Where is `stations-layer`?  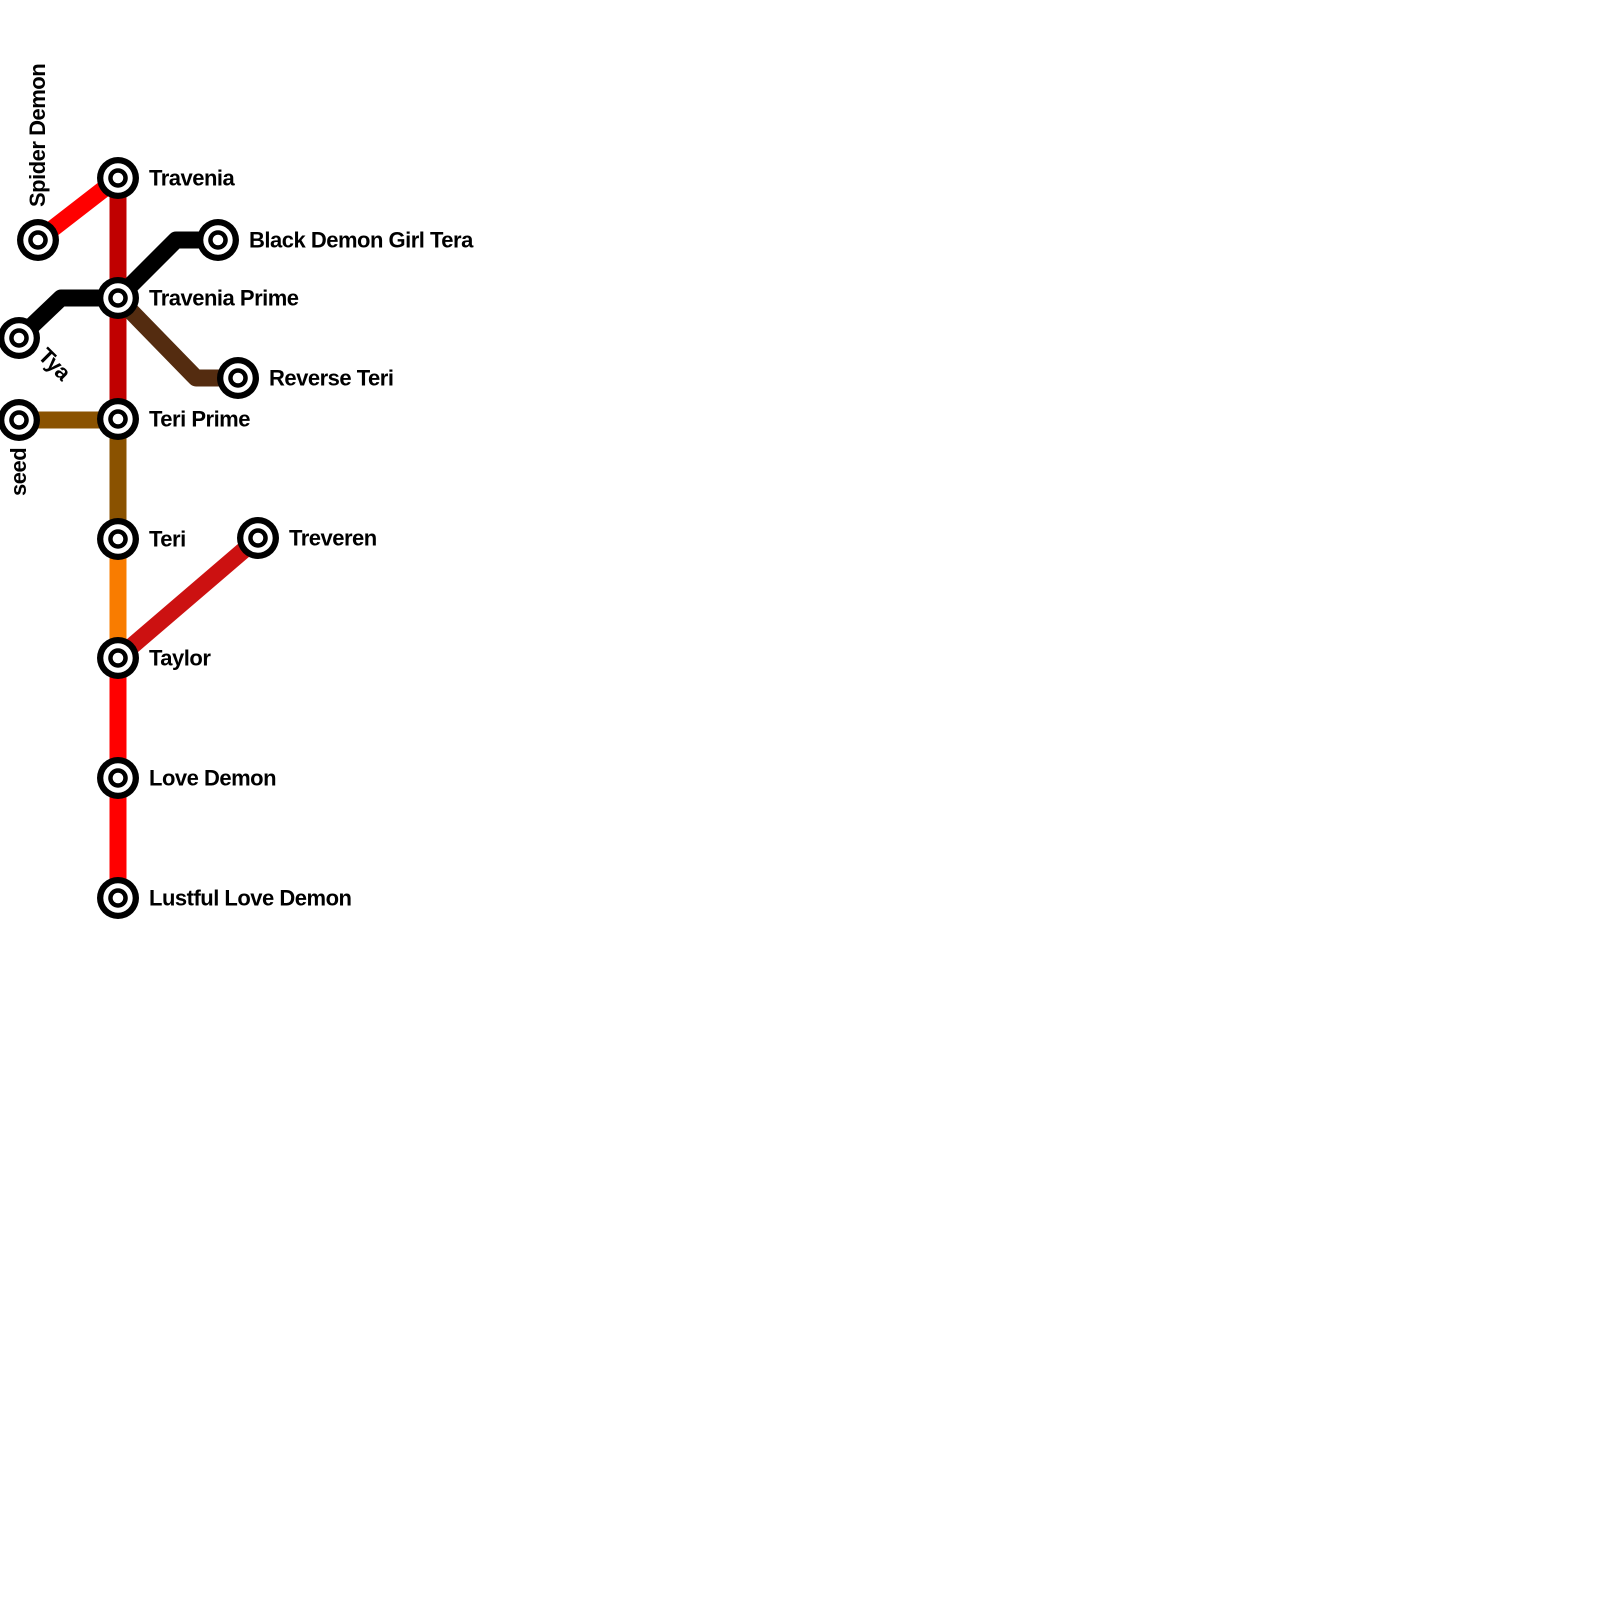 stations-layer is located at coordinates (139, 538).